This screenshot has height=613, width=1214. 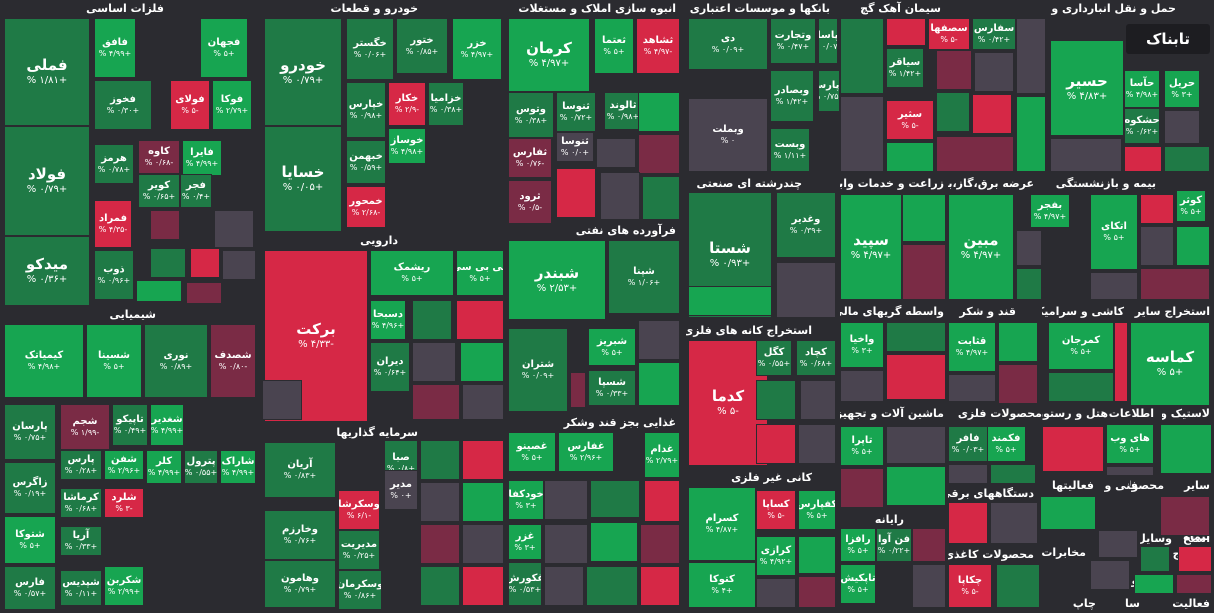 I want to click on symbol-tile: وتجارت% ۰/۴۷+, so click(x=793, y=41).